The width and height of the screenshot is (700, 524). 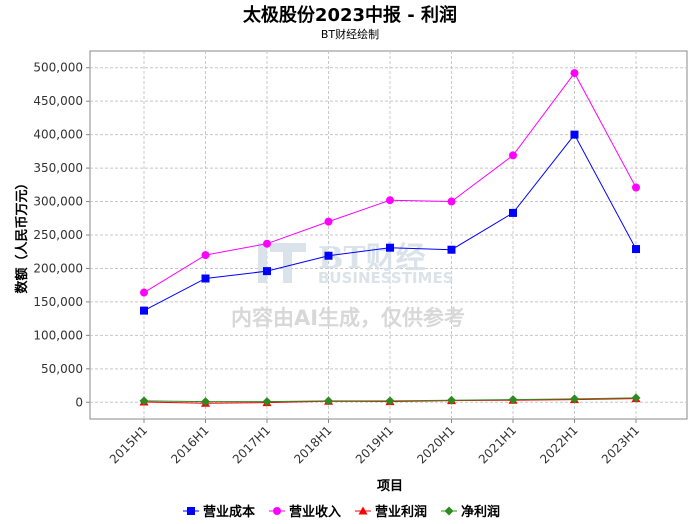 What do you see at coordinates (58, 168) in the screenshot?
I see `y-tick-label: 350,000` at bounding box center [58, 168].